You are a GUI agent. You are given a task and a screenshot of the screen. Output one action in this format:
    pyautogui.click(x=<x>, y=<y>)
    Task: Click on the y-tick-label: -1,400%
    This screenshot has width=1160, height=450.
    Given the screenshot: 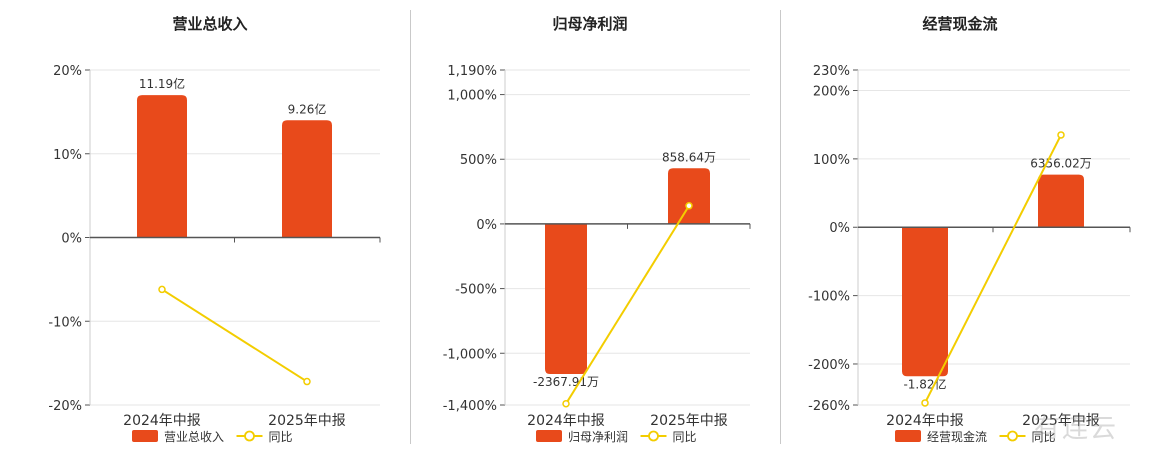 What is the action you would take?
    pyautogui.click(x=470, y=406)
    